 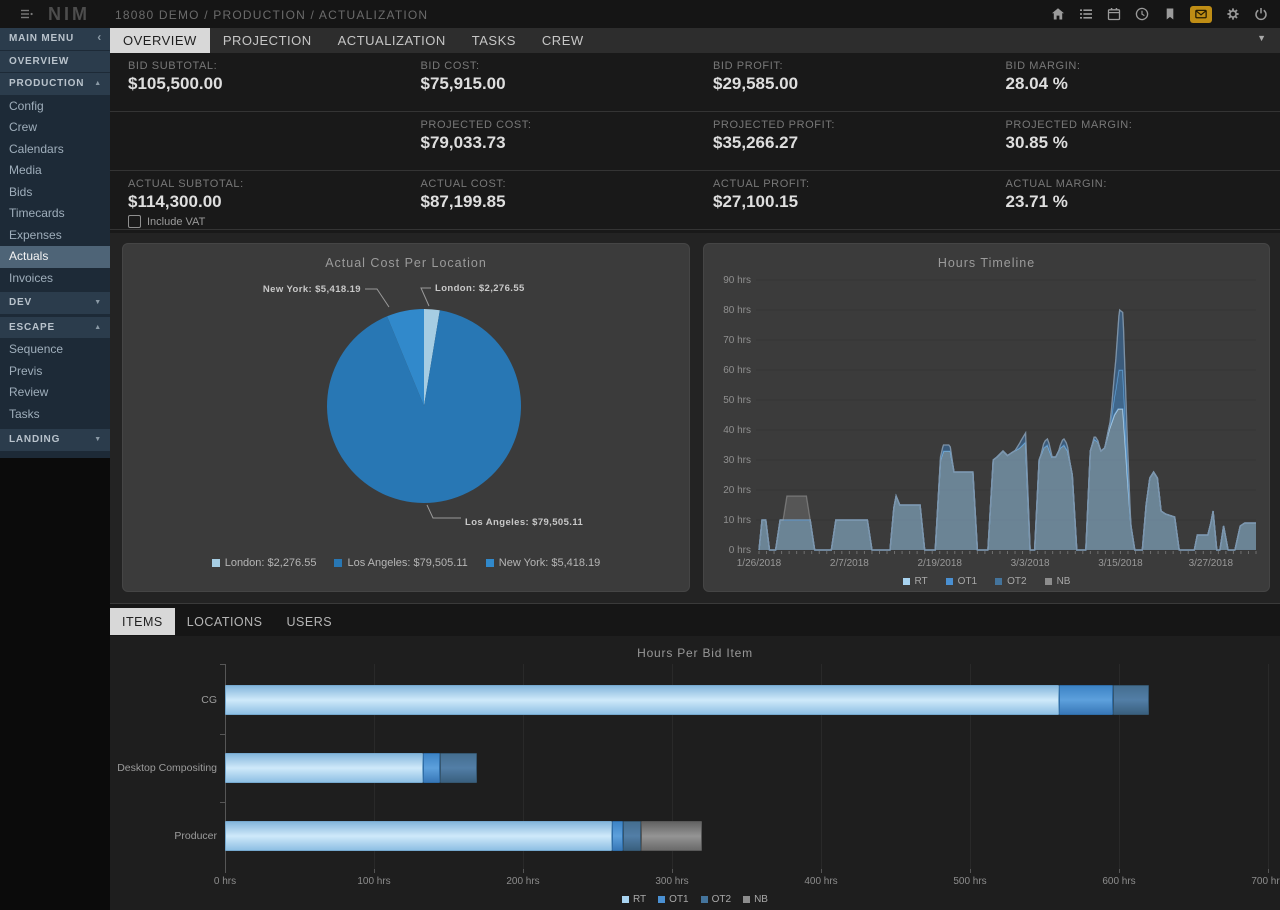 What do you see at coordinates (737, 490) in the screenshot?
I see `y-axis-tick-label: 20 hrs` at bounding box center [737, 490].